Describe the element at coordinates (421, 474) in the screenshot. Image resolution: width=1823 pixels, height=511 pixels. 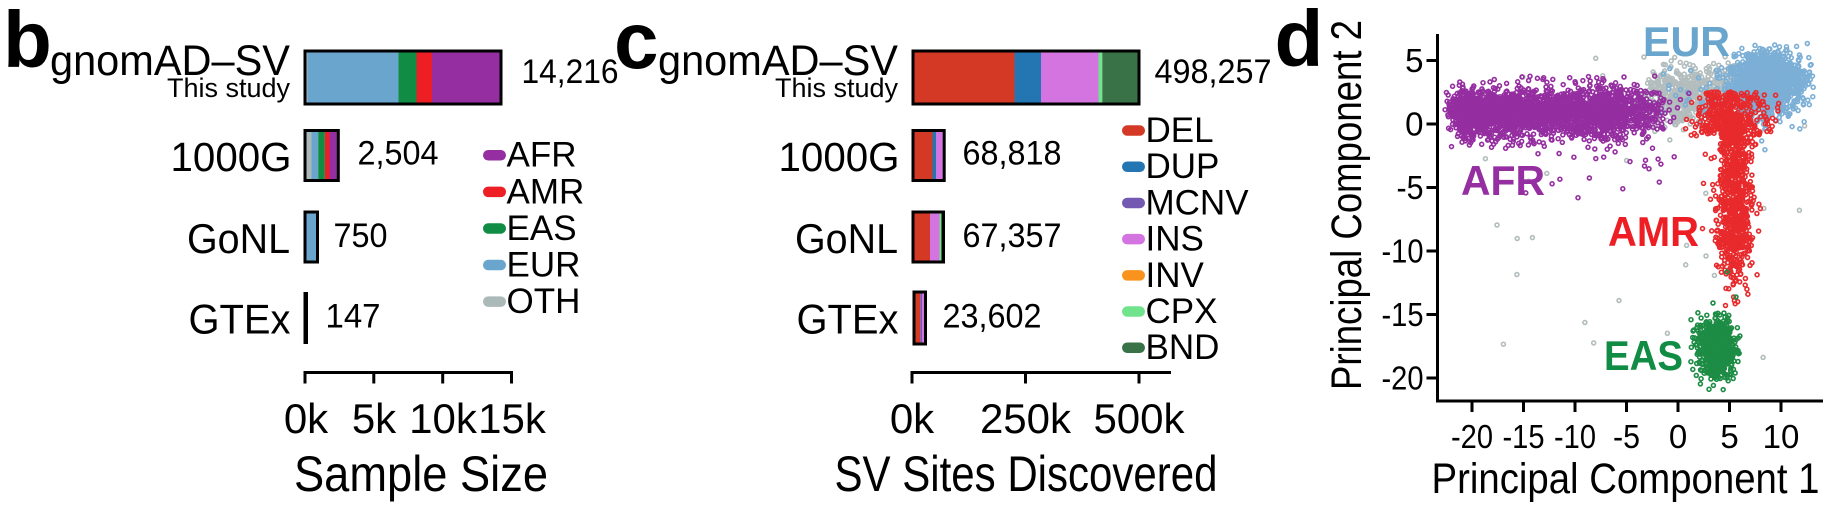
I see `svg-text: Sample Size` at that location.